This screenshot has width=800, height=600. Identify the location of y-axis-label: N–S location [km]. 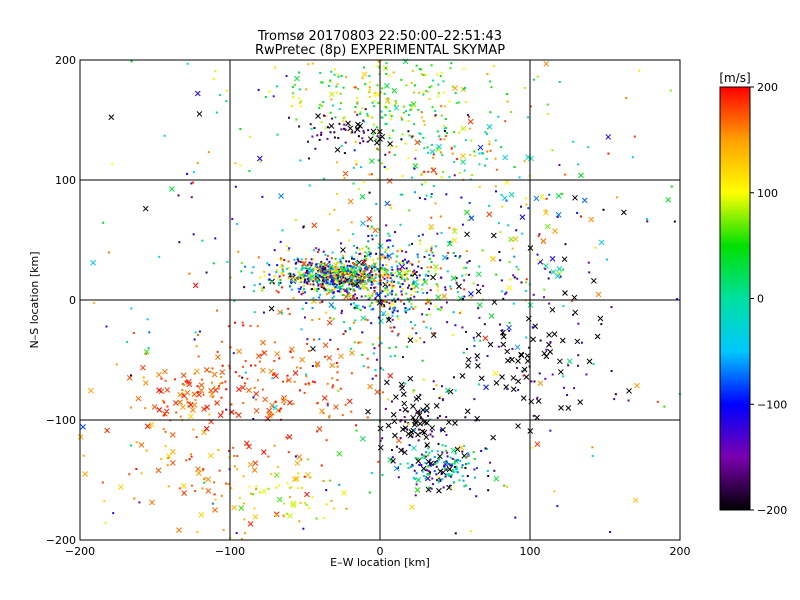
(34, 299).